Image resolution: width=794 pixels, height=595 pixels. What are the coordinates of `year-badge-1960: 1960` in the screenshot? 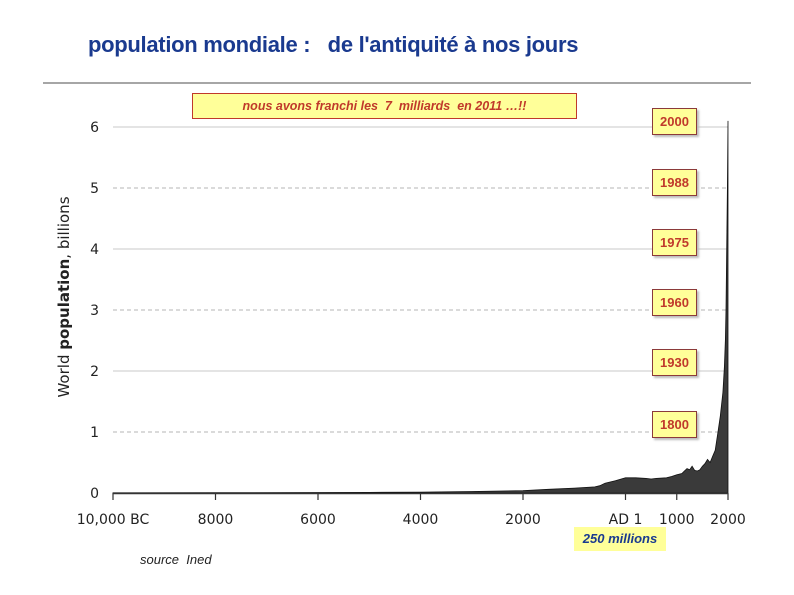 It's located at (674, 302).